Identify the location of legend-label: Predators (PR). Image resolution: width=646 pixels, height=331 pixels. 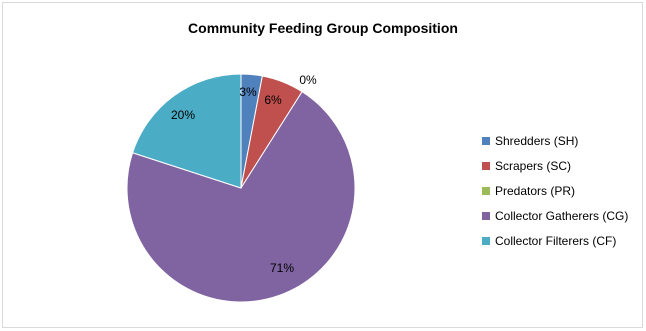
(535, 190).